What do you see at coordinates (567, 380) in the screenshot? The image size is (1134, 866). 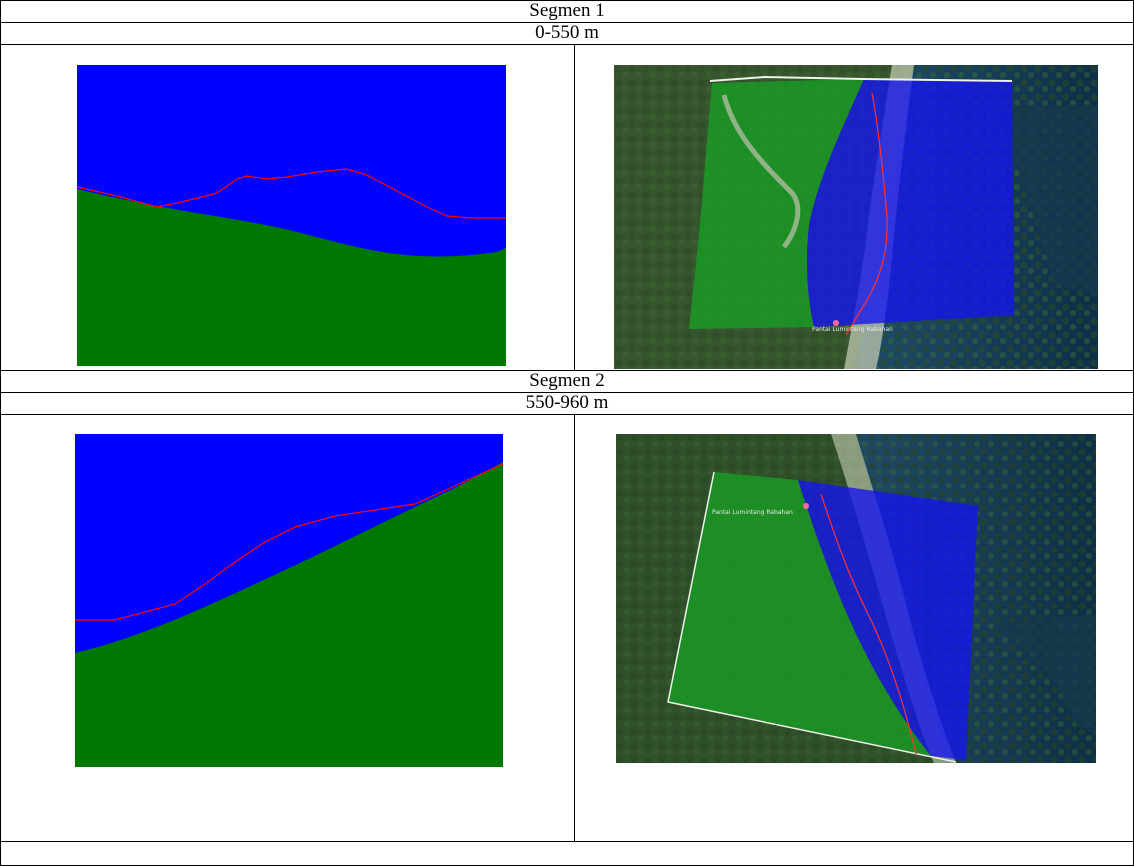 I see `segment-2-title: Segmen 2` at bounding box center [567, 380].